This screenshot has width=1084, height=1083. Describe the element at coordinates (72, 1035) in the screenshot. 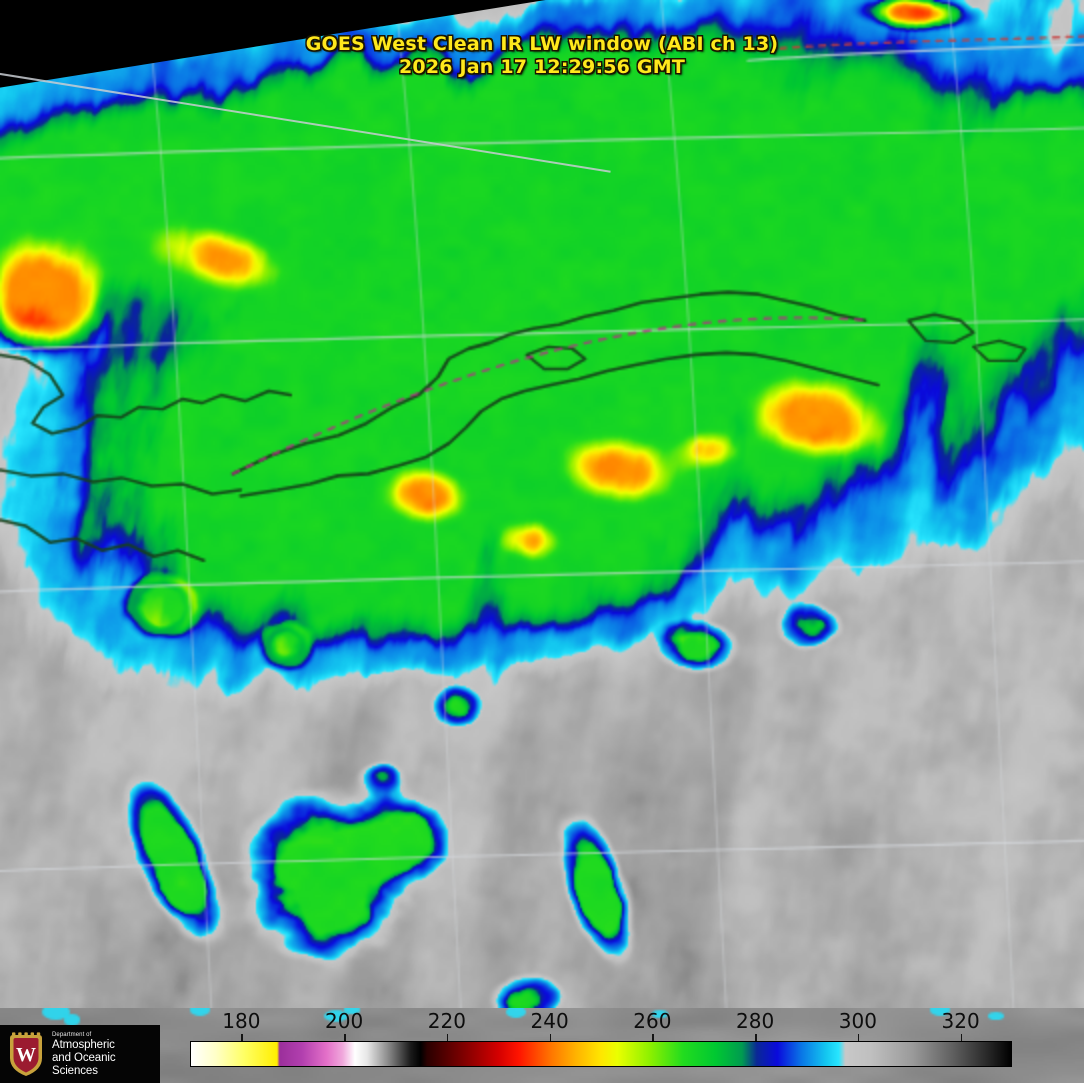

I see `logo-department-label: Department of` at that location.